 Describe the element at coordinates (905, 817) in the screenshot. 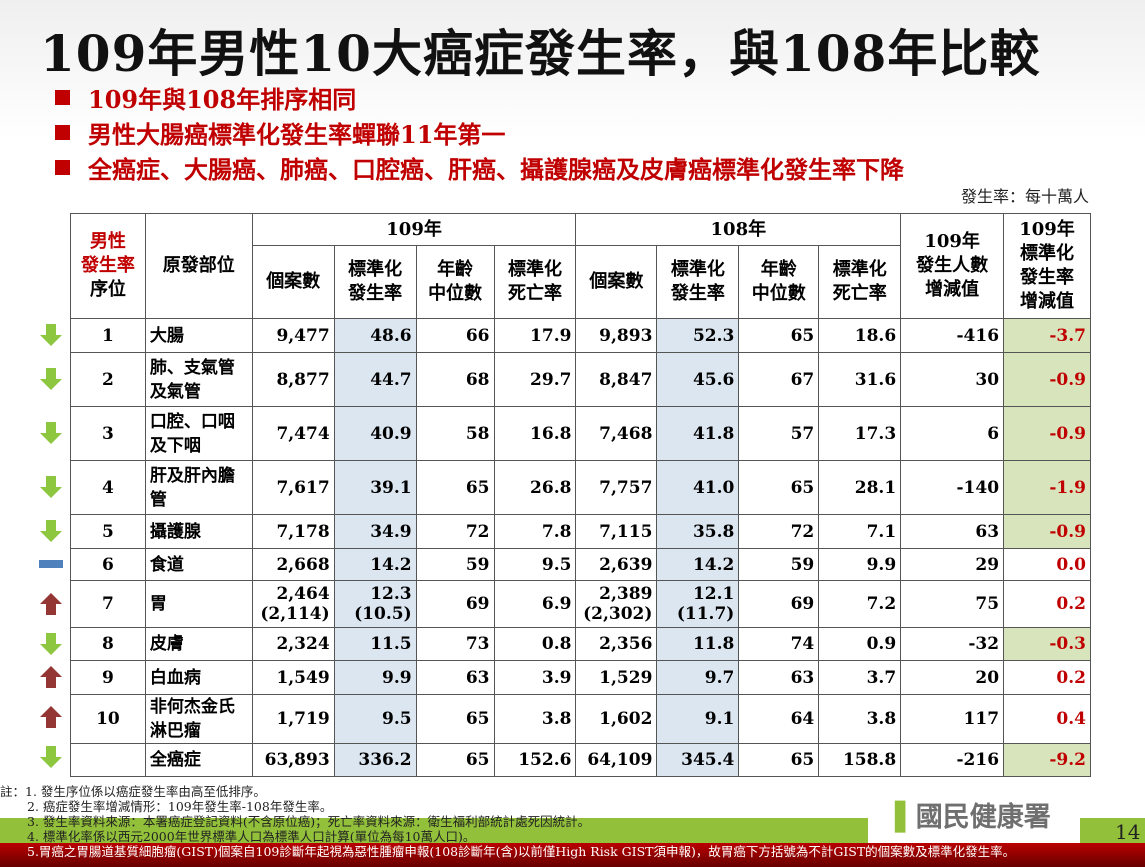

I see `logo-figure-icon: ▌` at that location.